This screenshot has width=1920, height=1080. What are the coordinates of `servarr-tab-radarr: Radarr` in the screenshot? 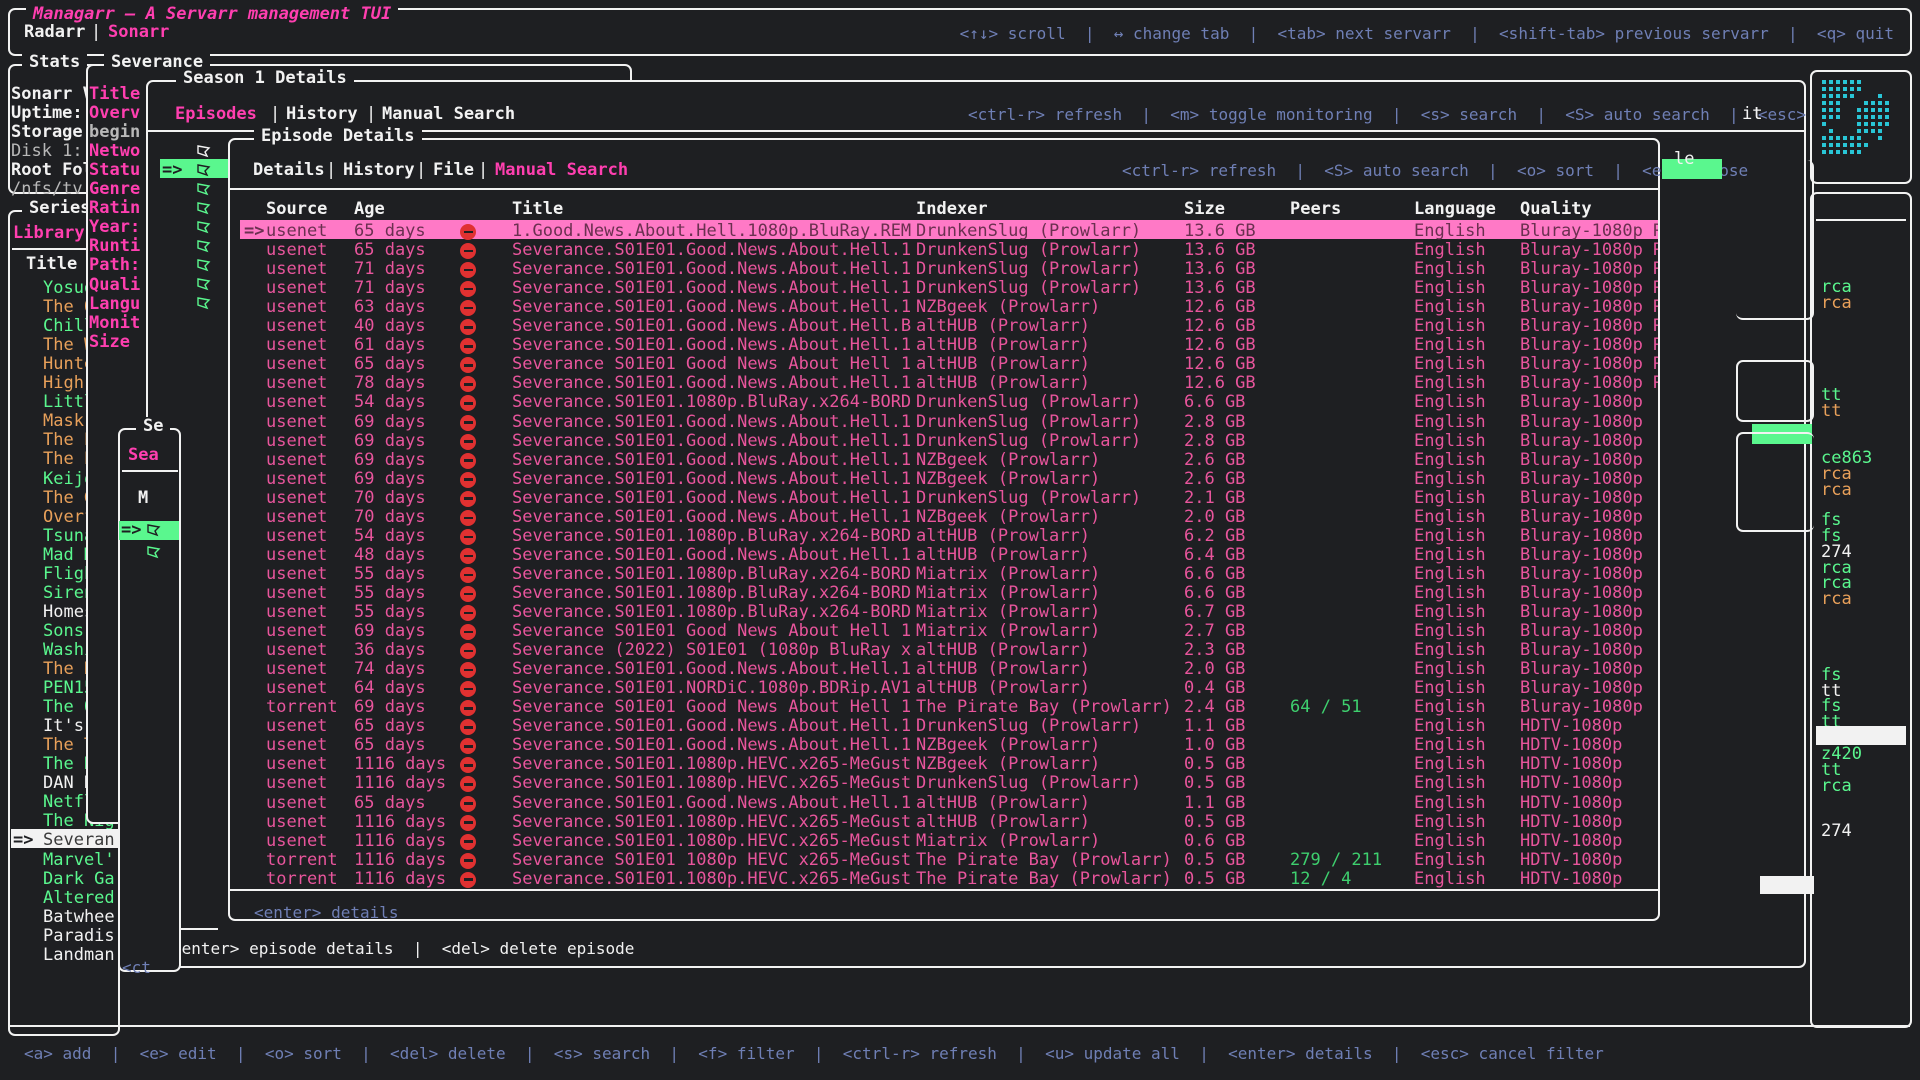 It's located at (55, 32).